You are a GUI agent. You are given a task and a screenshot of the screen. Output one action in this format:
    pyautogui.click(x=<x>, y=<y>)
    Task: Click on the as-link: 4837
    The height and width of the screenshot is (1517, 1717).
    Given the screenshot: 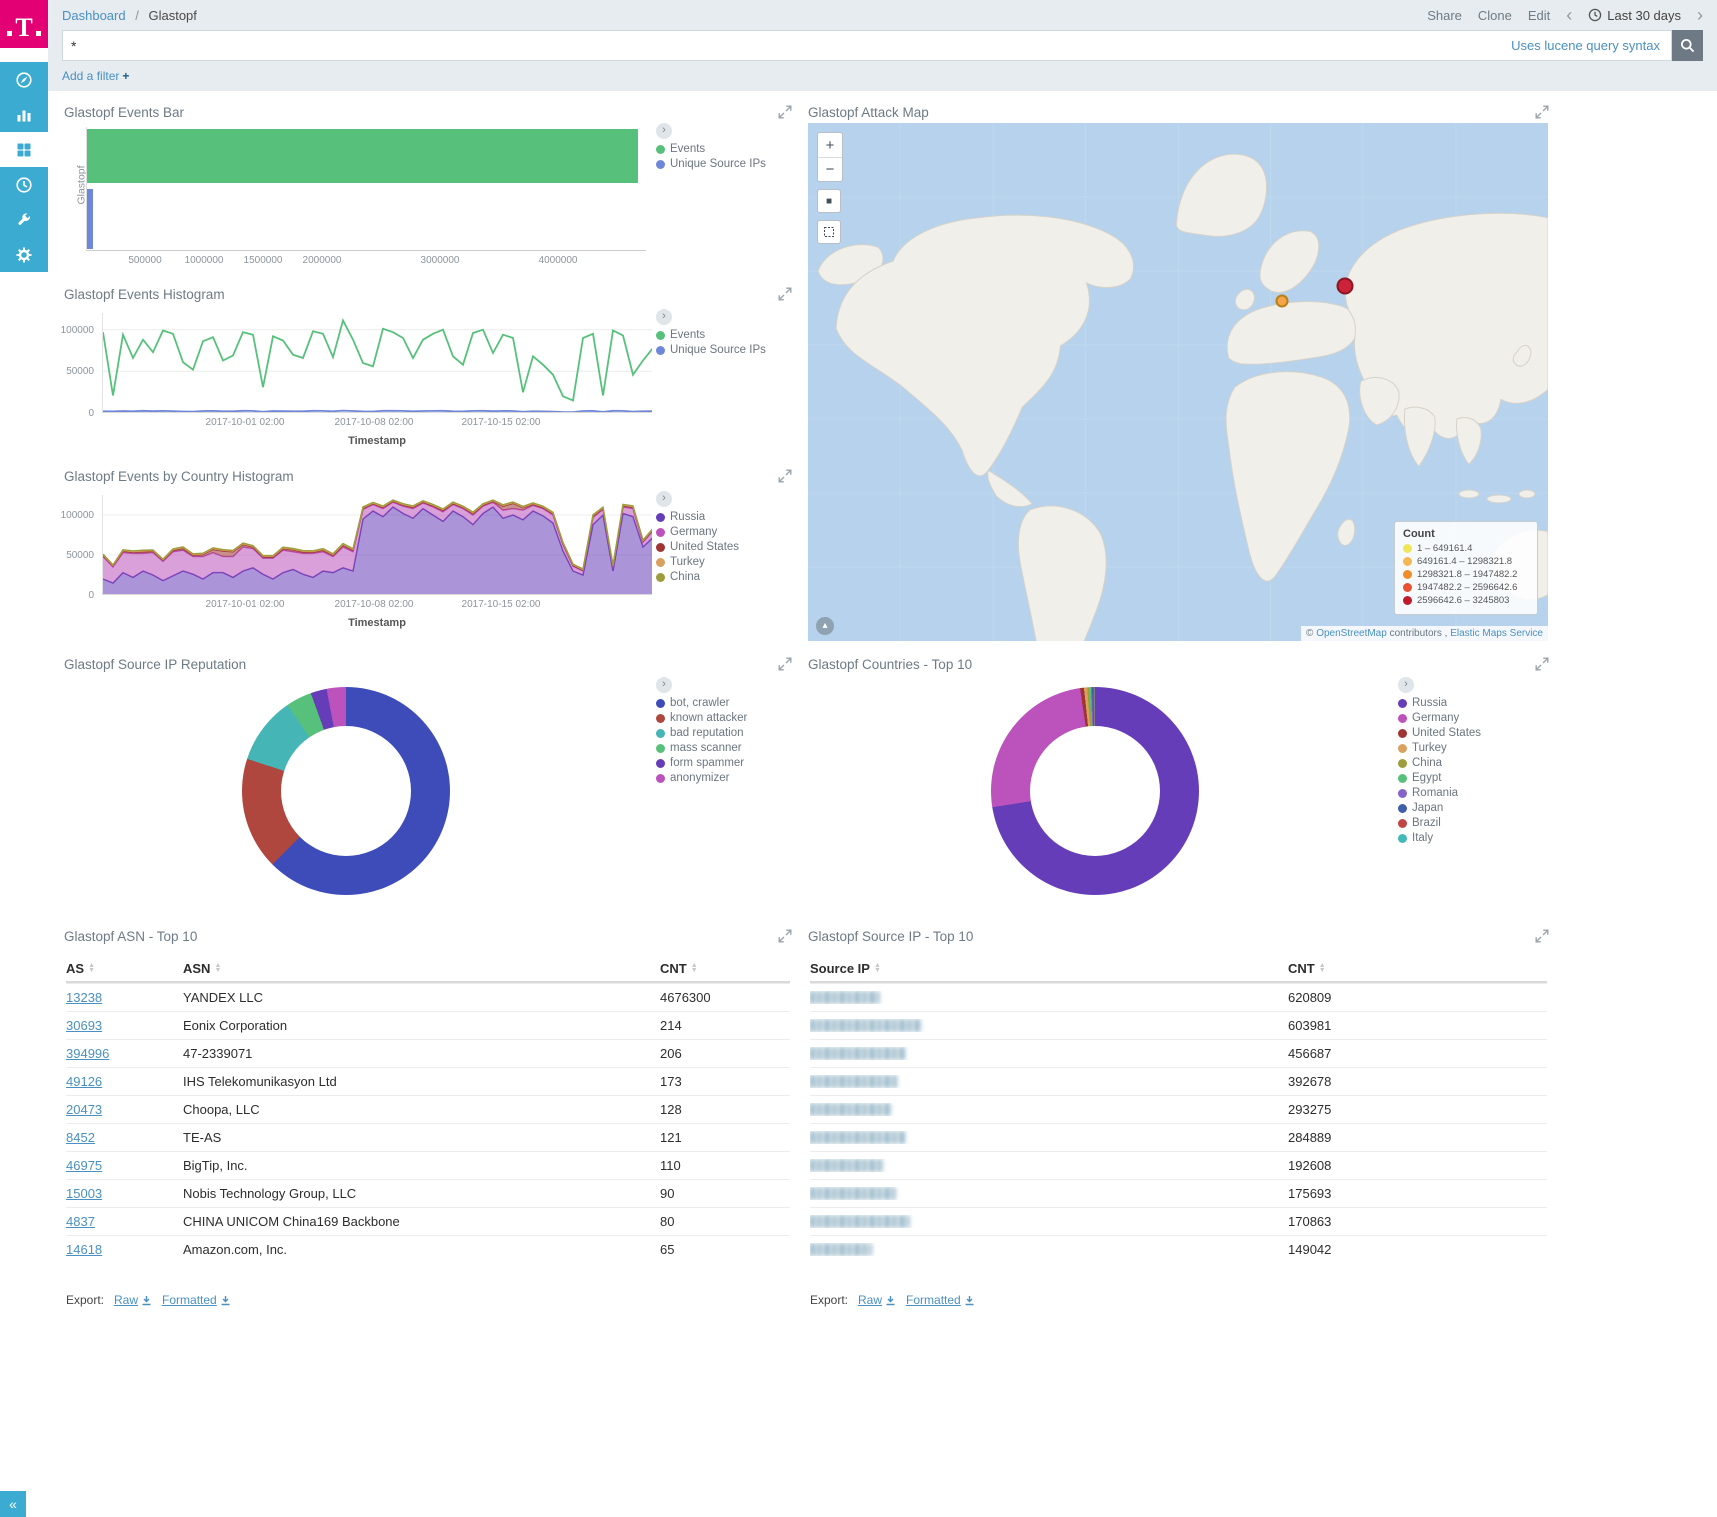 What is the action you would take?
    pyautogui.click(x=80, y=1221)
    